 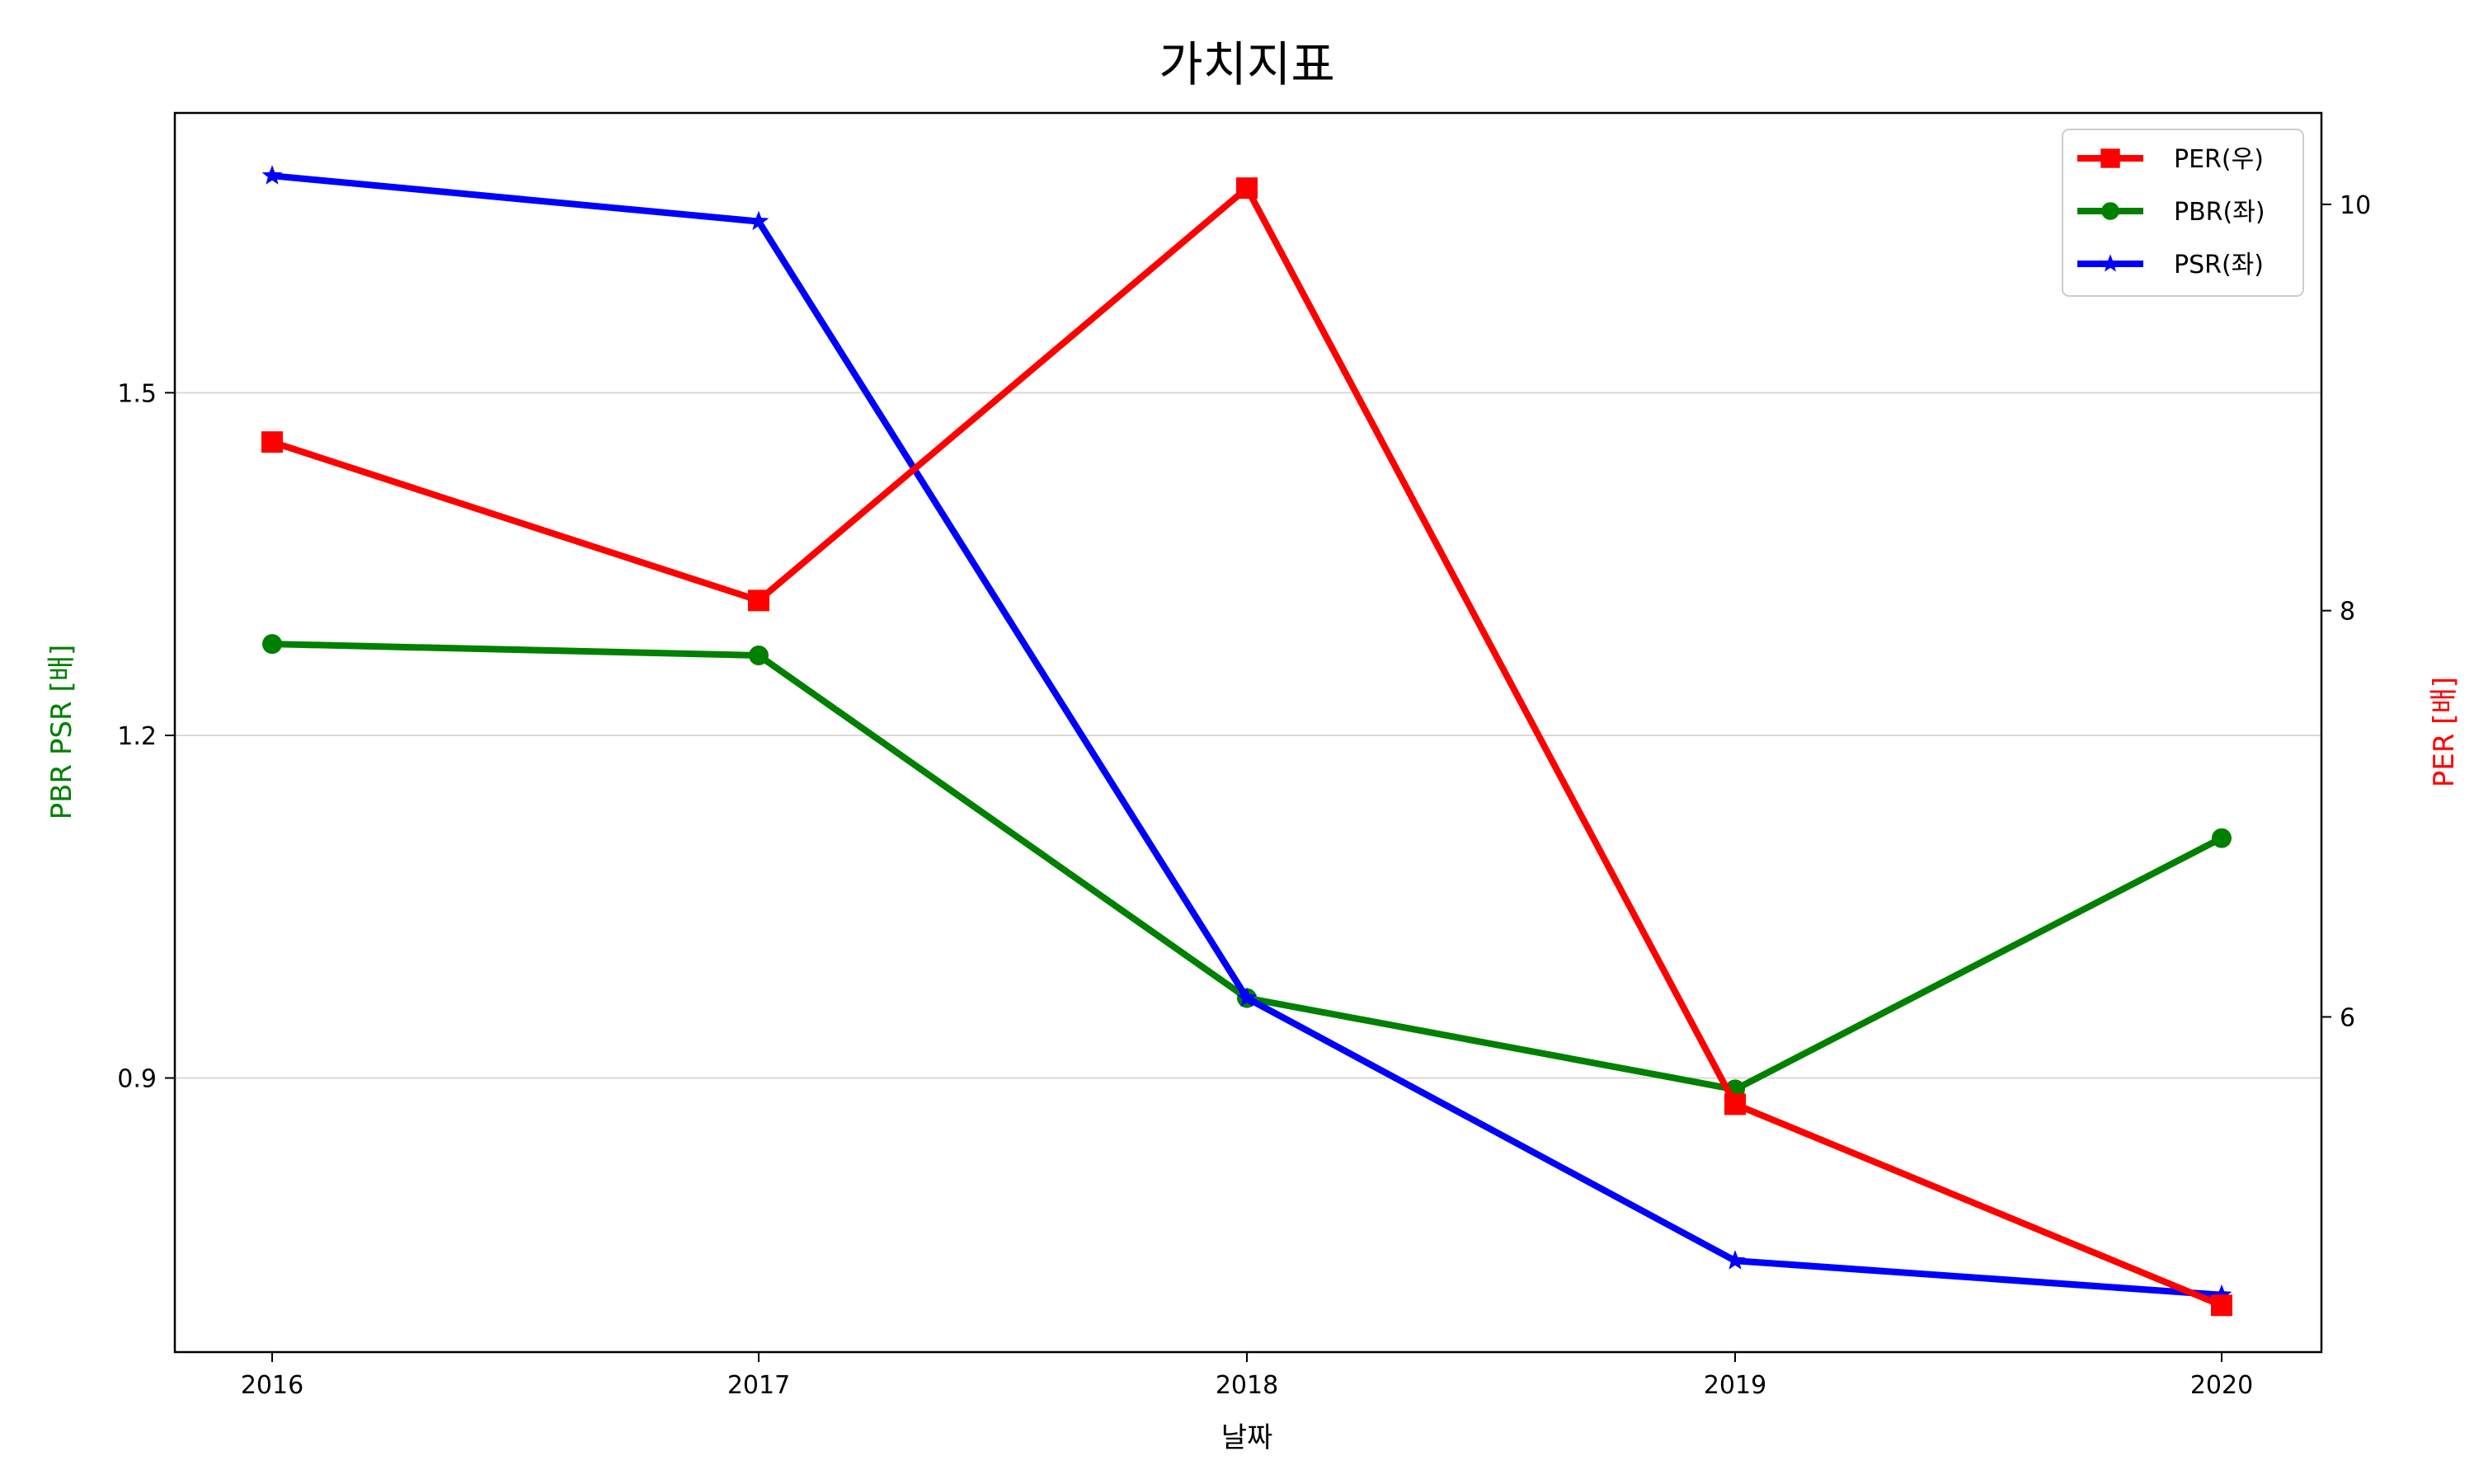 What do you see at coordinates (759, 655) in the screenshot?
I see `data-point-PBR(좌)-2017` at bounding box center [759, 655].